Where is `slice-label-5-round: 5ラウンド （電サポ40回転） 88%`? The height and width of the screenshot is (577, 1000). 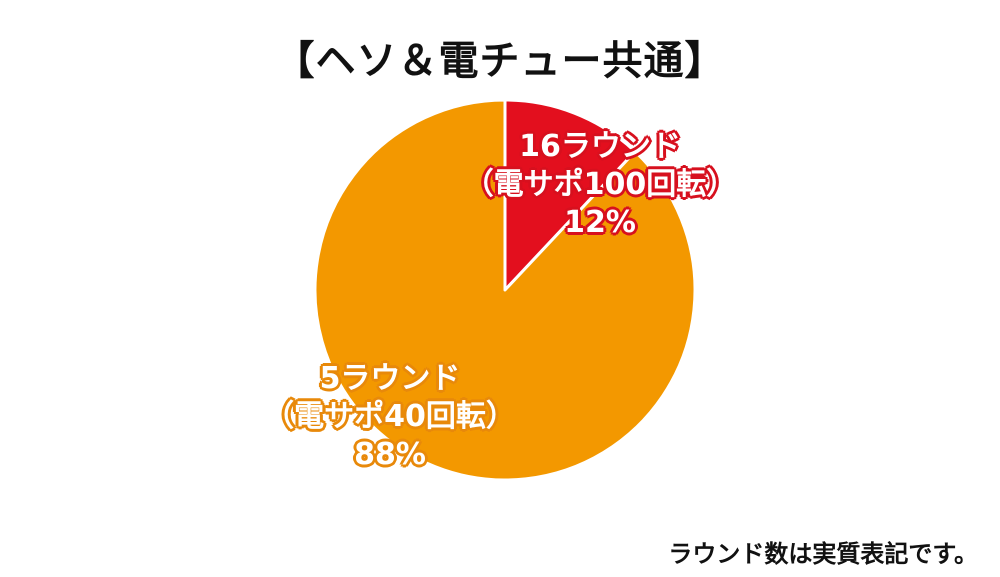
slice-label-5-round: 5ラウンド （電サポ40回転） 88% is located at coordinates (390, 417).